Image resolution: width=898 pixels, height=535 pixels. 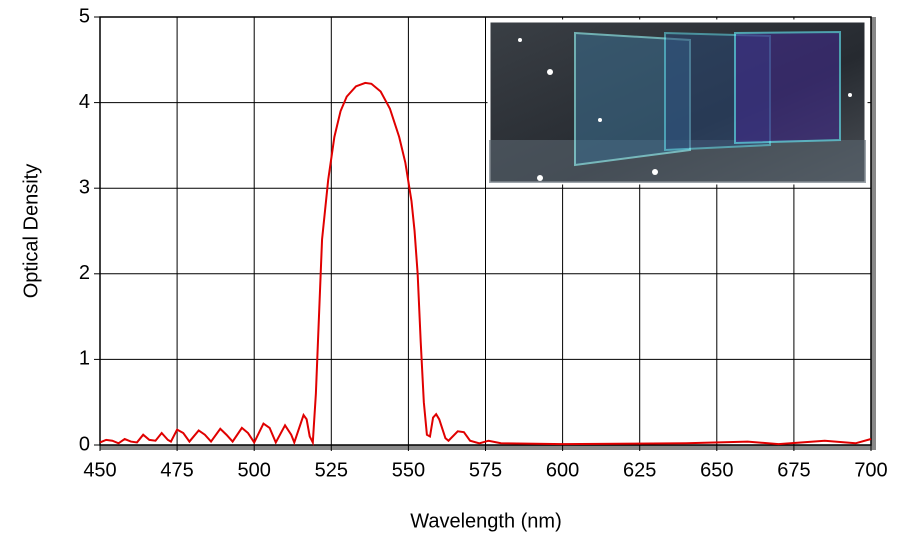 What do you see at coordinates (639, 470) in the screenshot?
I see `x-tick-label: 625` at bounding box center [639, 470].